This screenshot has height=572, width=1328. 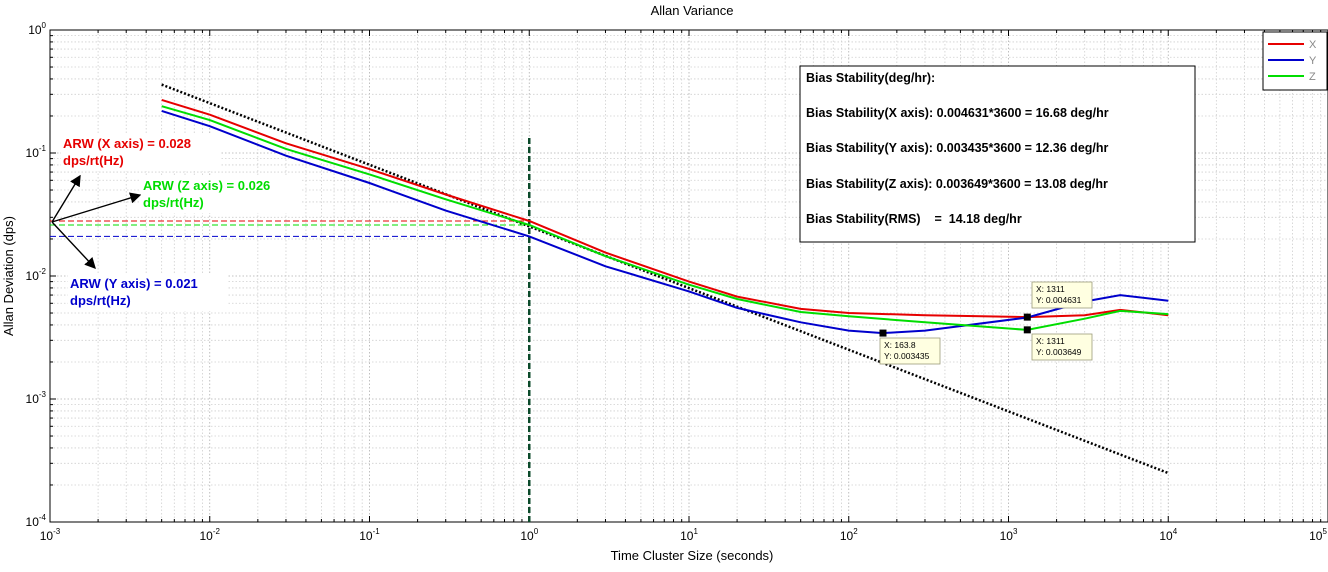 I want to click on stats-box-line: Bias Stability(RMS) = 14.18 deg/hr, so click(x=914, y=219).